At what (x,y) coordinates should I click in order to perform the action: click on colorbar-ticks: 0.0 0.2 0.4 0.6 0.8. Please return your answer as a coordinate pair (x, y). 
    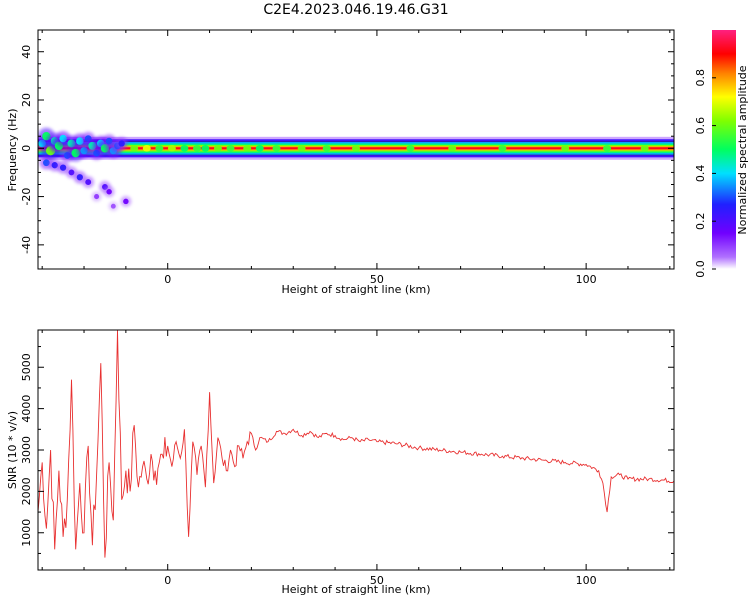
    Looking at the image, I should click on (705, 173).